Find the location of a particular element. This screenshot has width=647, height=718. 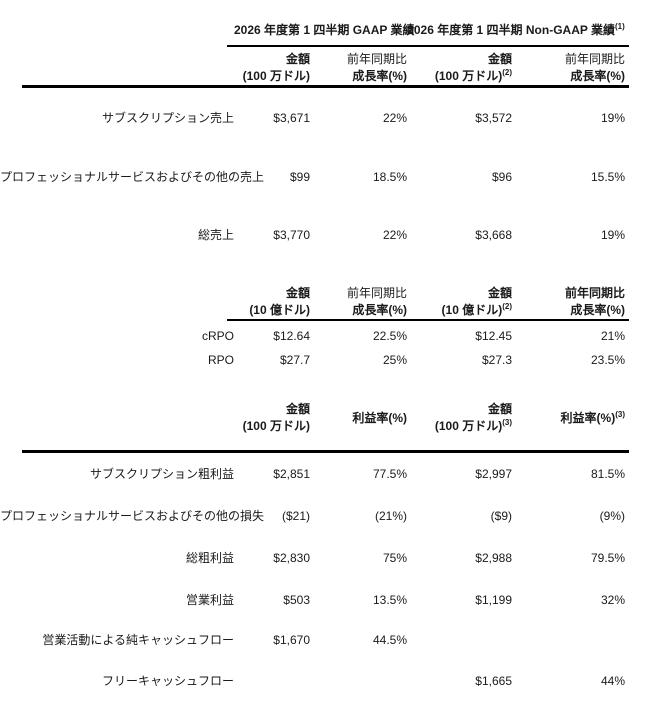

table-row: 営業活動による純キャッシュフロー $1,670 44.5% is located at coordinates (312, 640).